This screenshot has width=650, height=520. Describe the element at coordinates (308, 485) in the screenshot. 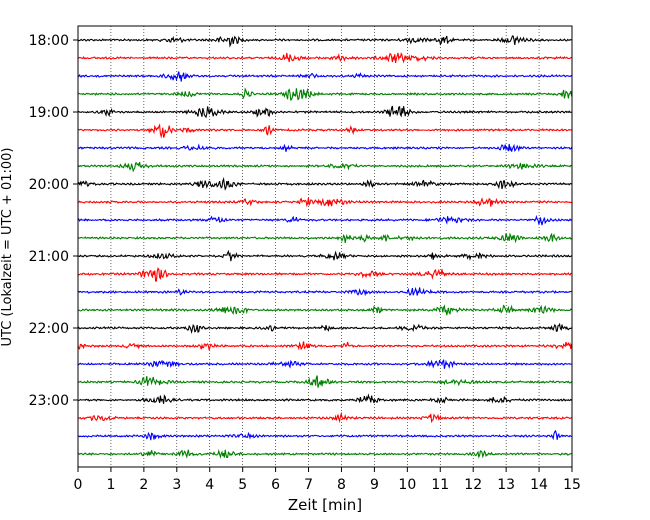

I see `x-tick-label-7: 7` at that location.